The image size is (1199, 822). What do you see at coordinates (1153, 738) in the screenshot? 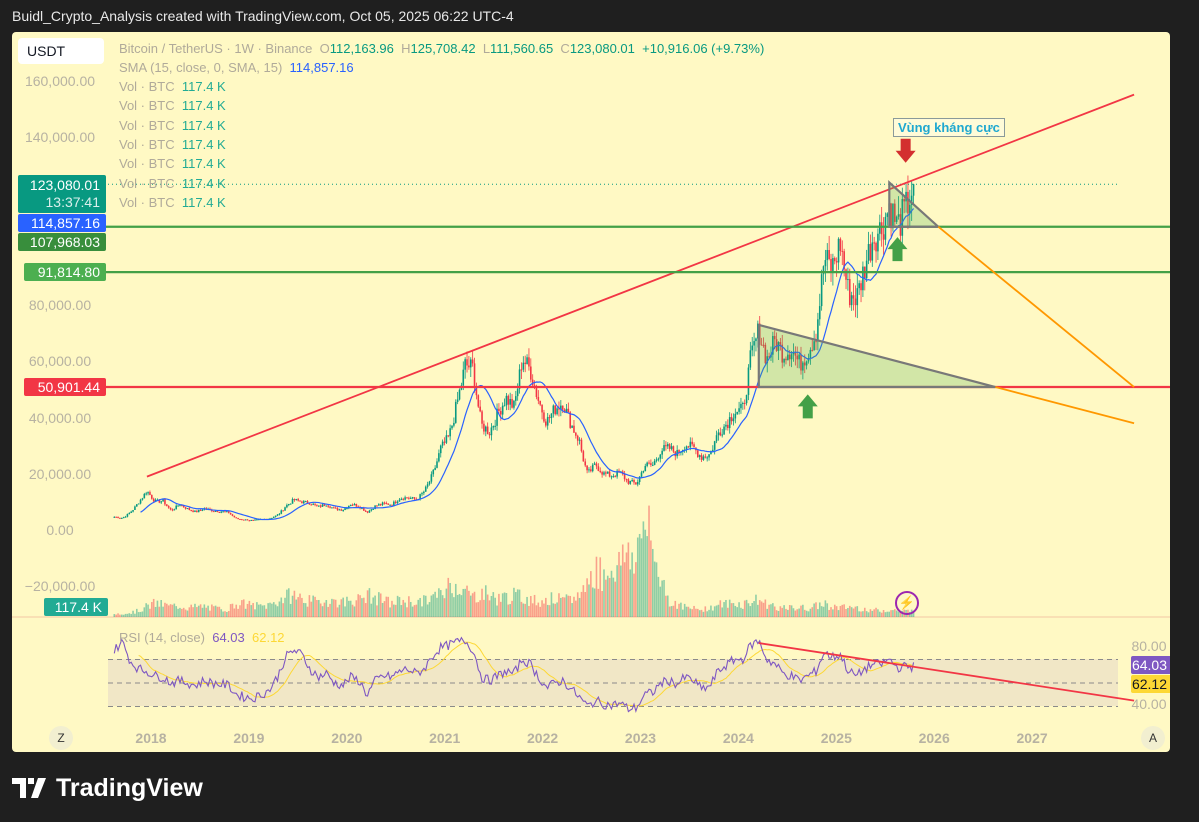
I see `auto-scale-a-button: A` at bounding box center [1153, 738].